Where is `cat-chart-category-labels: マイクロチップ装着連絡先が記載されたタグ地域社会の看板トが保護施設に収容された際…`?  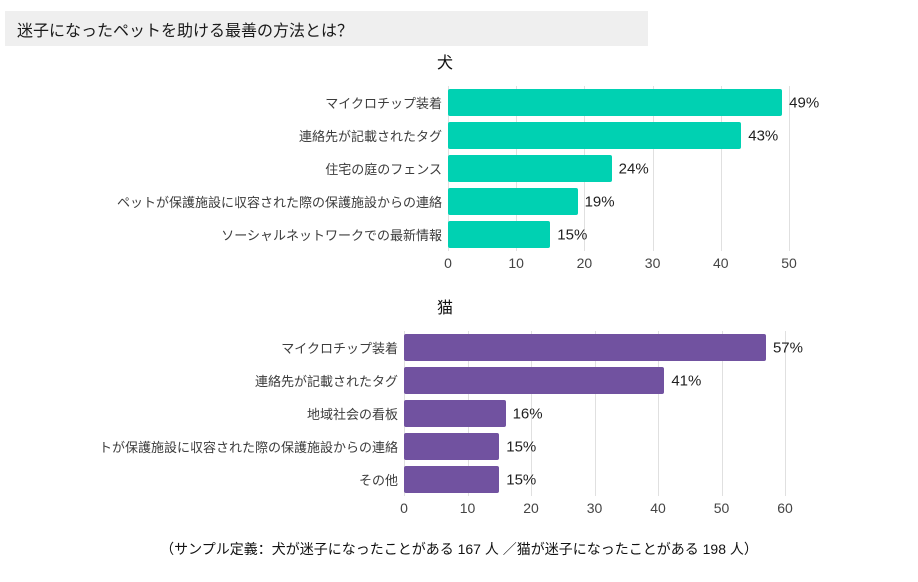
cat-chart-category-labels: マイクロチップ装着連絡先が記載されたタグ地域社会の看板トが保護施設に収容された際… is located at coordinates (199, 413).